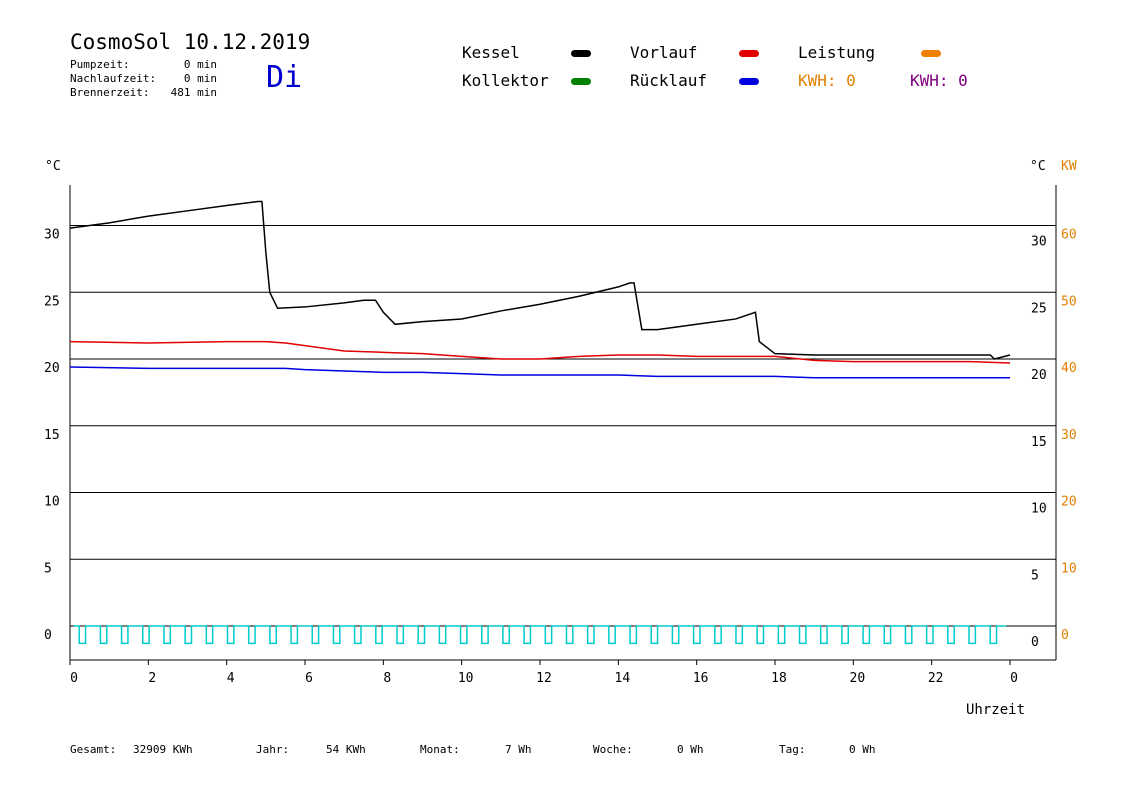 This screenshot has height=812, width=1148. Describe the element at coordinates (581, 53) in the screenshot. I see `legend-kessel-swatch` at that location.